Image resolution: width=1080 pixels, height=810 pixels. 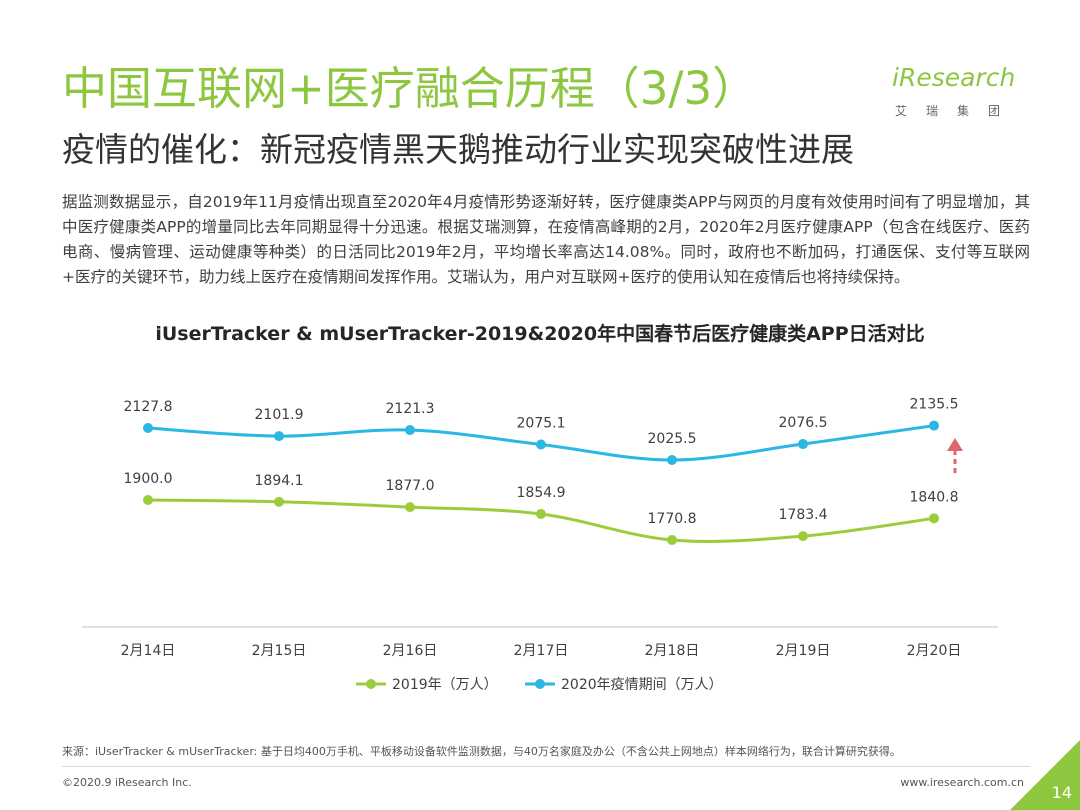 I want to click on legend-label: 2020年疫情期间（万人）, so click(x=642, y=685).